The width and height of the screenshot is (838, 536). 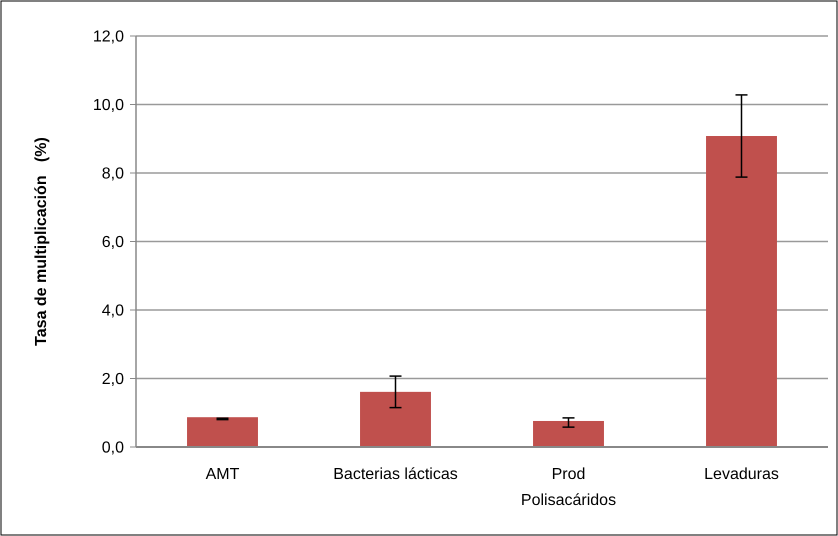 I want to click on y-tick-label: 6,0, so click(x=113, y=243).